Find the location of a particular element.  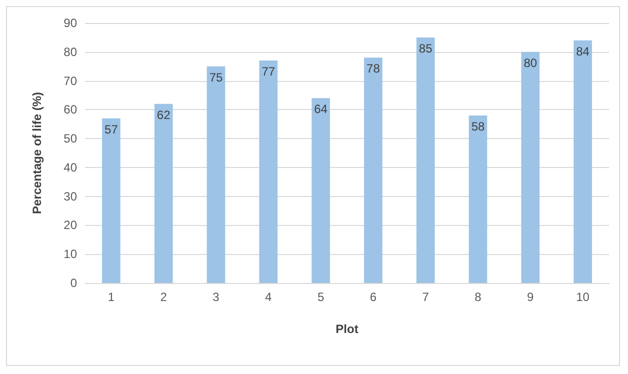

data-label: 75 is located at coordinates (216, 77).